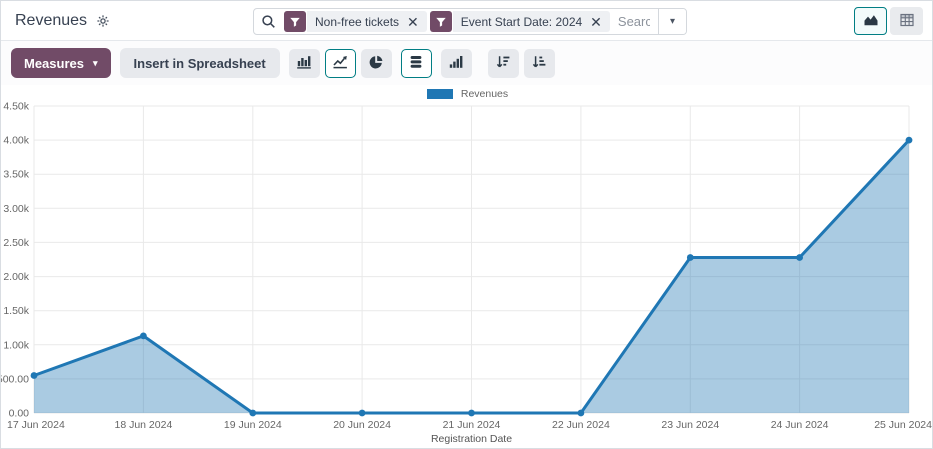 This screenshot has width=933, height=449. What do you see at coordinates (16, 345) in the screenshot?
I see `y-tick-label: 1.00k` at bounding box center [16, 345].